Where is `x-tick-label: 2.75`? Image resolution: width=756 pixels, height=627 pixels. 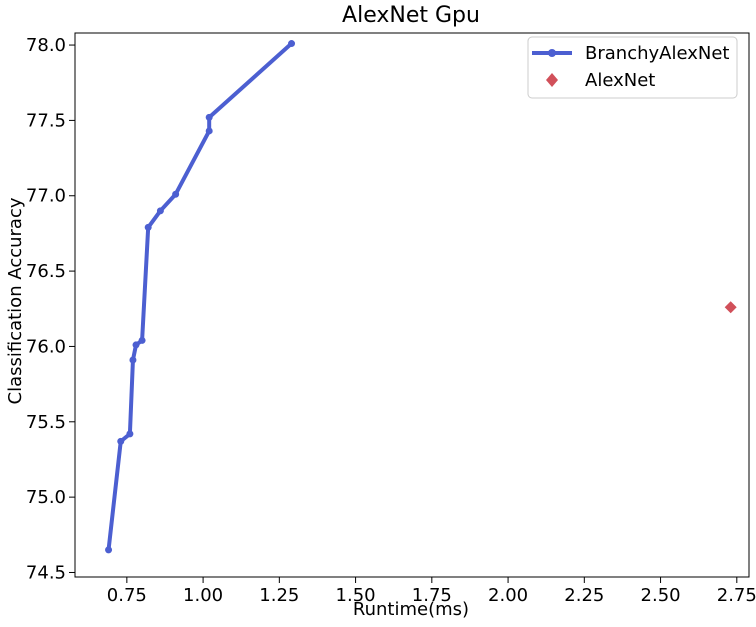
x-tick-label: 2.75 is located at coordinates (736, 595).